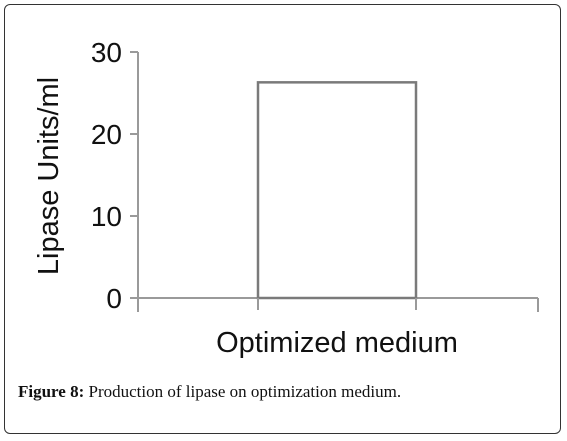 The height and width of the screenshot is (441, 567). I want to click on y-tick-label: 30, so click(106, 52).